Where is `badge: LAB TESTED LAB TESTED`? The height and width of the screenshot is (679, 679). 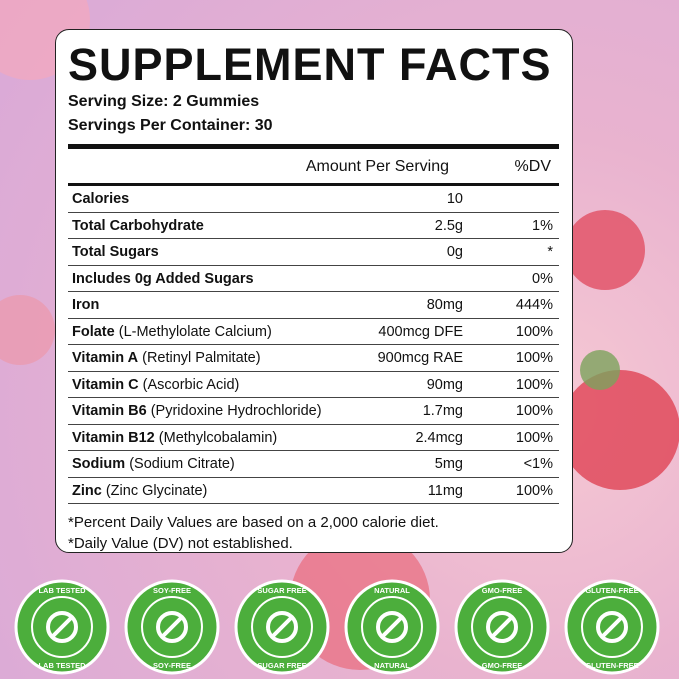
badge: LAB TESTED LAB TESTED is located at coordinates (62, 627).